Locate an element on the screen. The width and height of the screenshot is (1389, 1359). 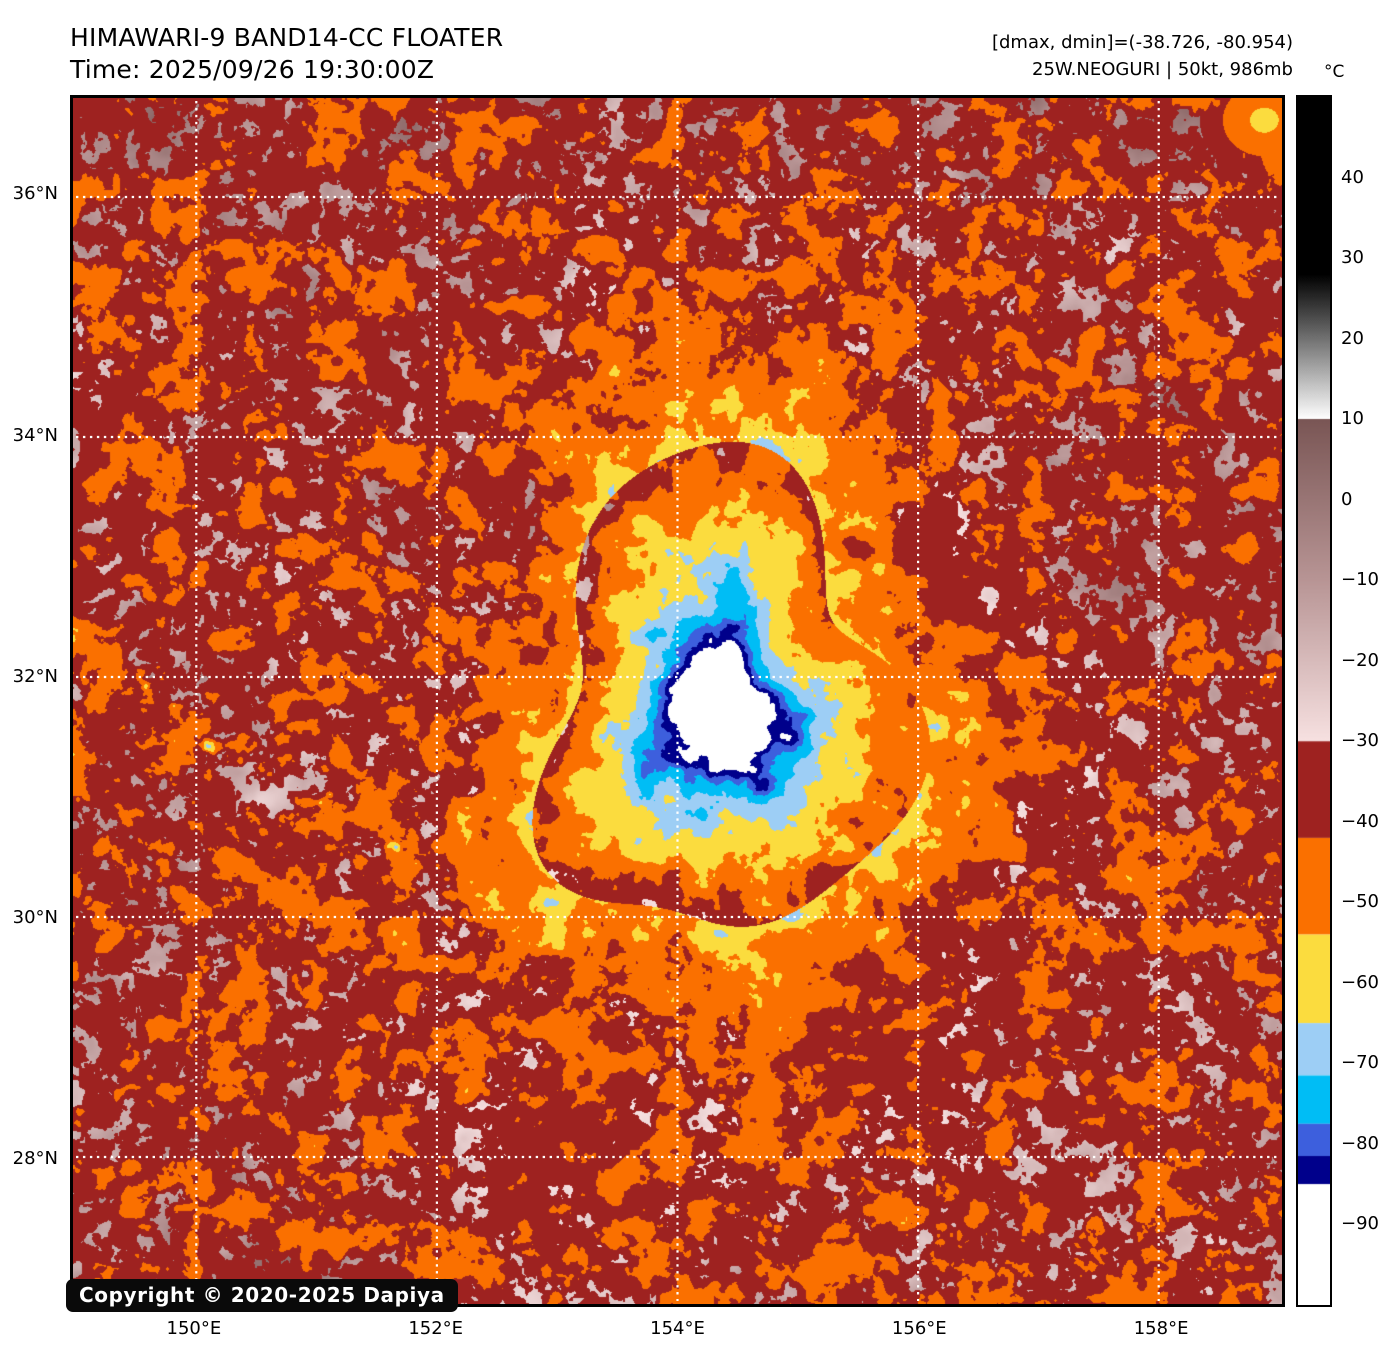
colorbar-tick-label: −60 is located at coordinates (1360, 982).